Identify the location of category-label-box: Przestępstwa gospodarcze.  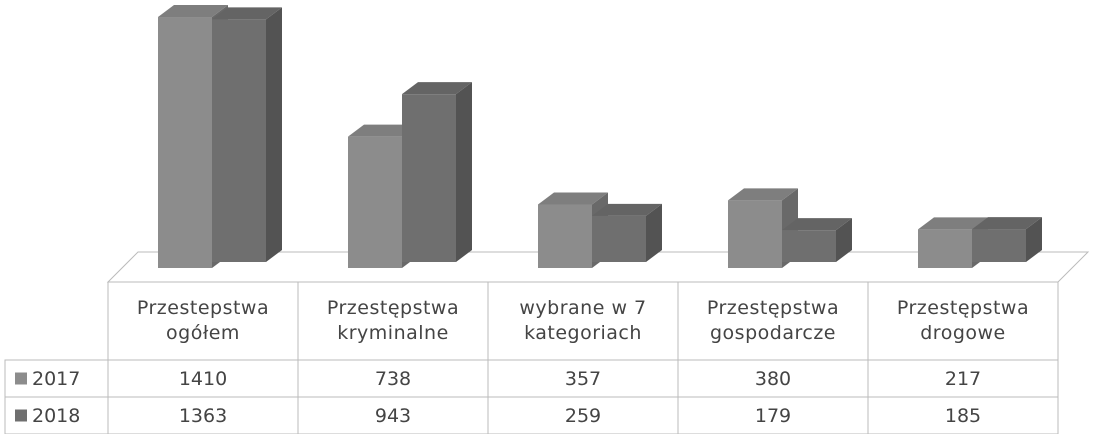
(773, 320).